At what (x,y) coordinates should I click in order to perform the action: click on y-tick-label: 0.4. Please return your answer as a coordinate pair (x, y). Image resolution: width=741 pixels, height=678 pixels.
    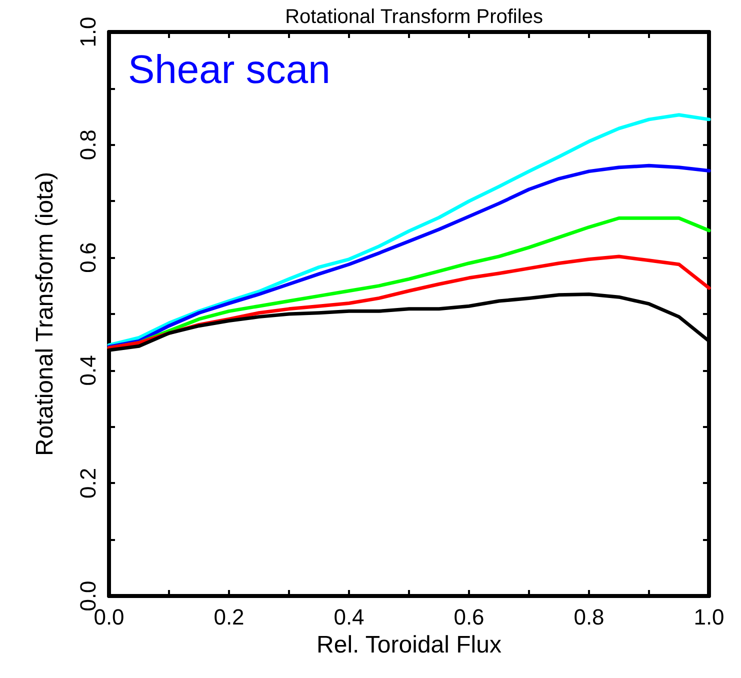
    Looking at the image, I should click on (88, 370).